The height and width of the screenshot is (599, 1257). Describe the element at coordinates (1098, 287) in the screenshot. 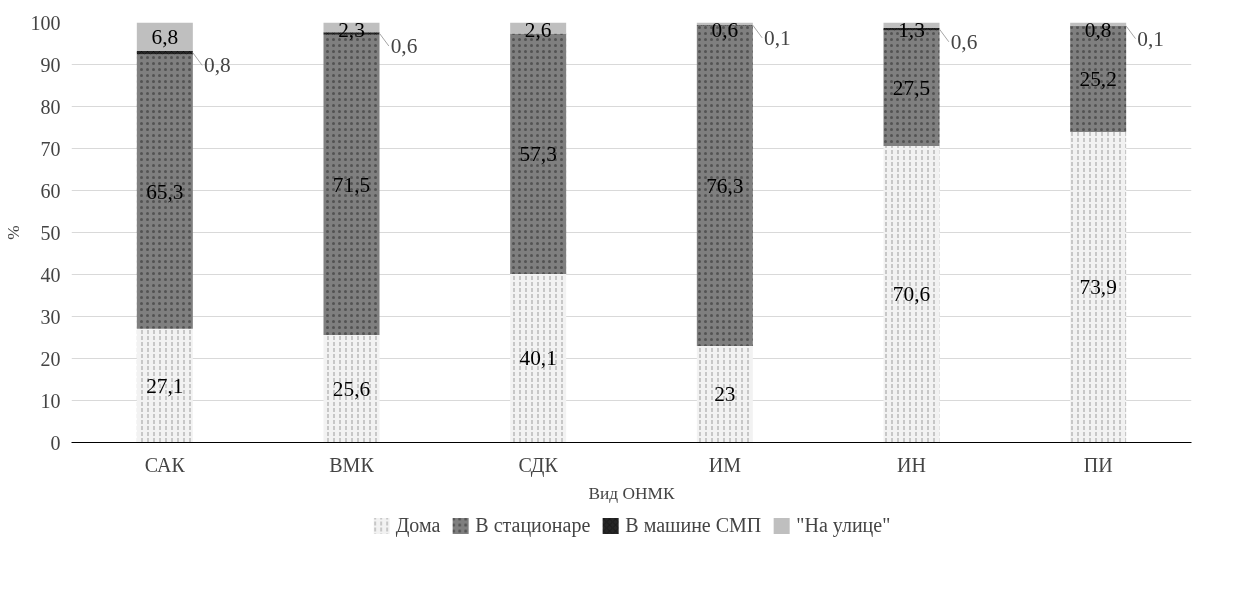

I see `data-label: 73,9` at that location.